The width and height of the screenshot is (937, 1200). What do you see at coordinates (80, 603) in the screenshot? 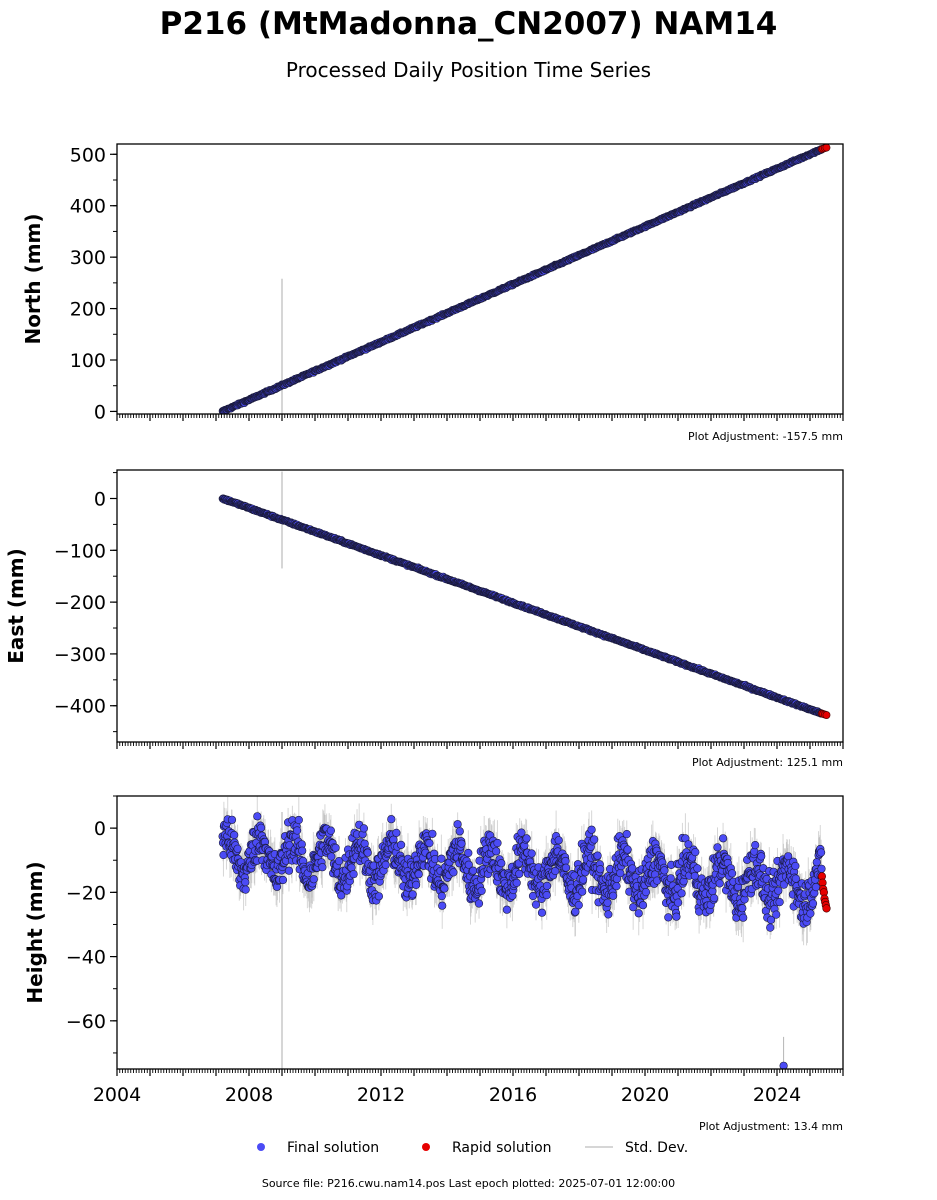
I see `y-tick-label: −200` at bounding box center [80, 603].